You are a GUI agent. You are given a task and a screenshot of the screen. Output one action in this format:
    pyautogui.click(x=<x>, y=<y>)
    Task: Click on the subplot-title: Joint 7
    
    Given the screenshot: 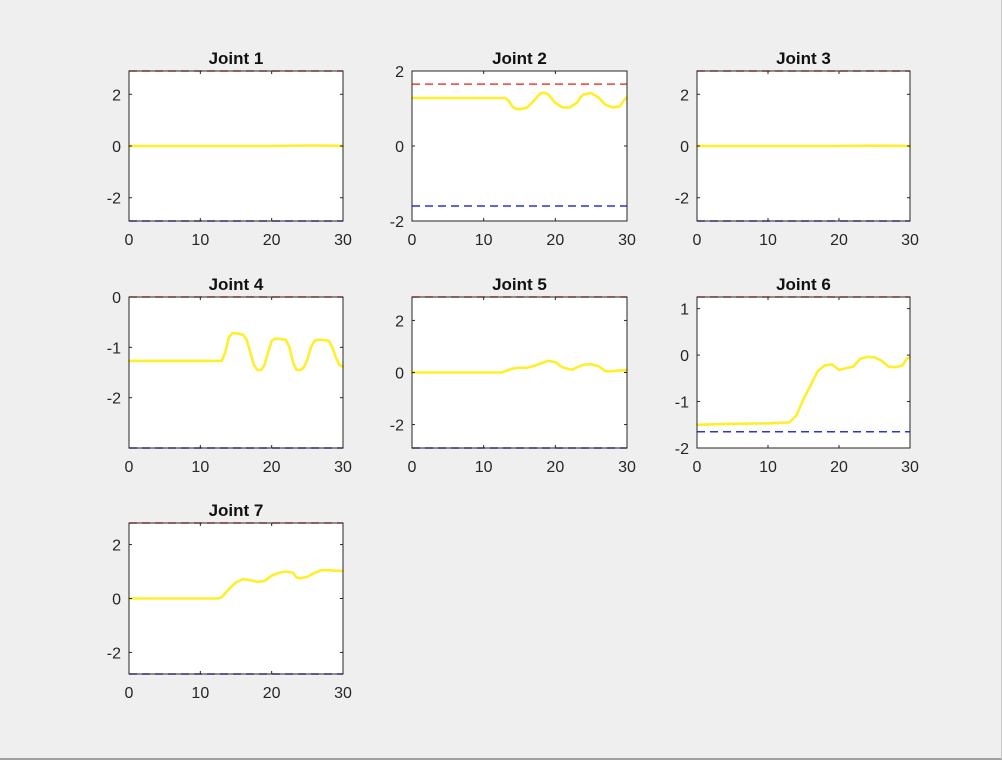 What is the action you would take?
    pyautogui.click(x=236, y=510)
    